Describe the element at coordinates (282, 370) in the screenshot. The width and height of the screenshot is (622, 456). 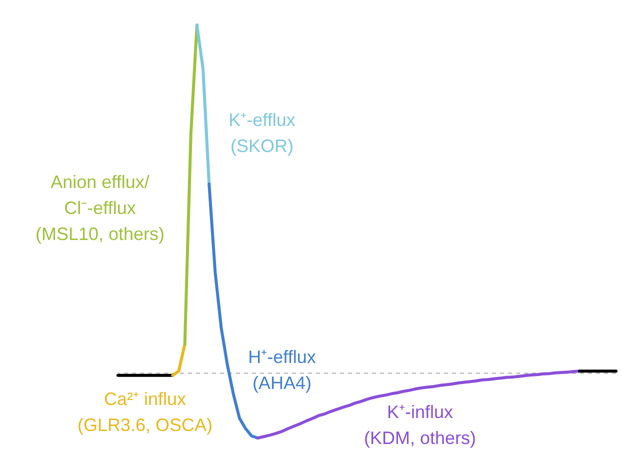
I see `series-label: H⁺-efflux (AHA4)` at that location.